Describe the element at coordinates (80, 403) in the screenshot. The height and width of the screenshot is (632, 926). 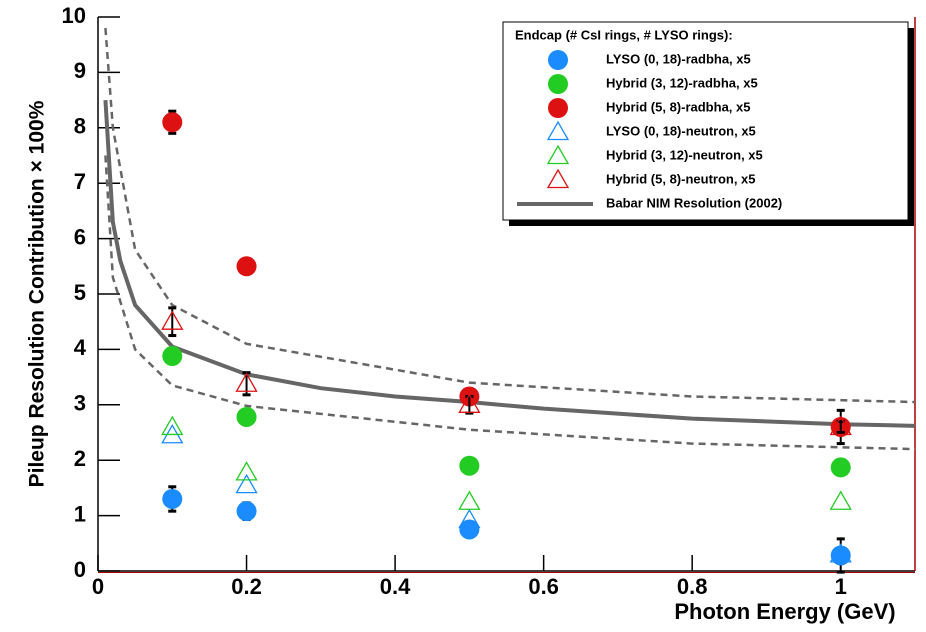
I see `y-tick-label: 3` at that location.